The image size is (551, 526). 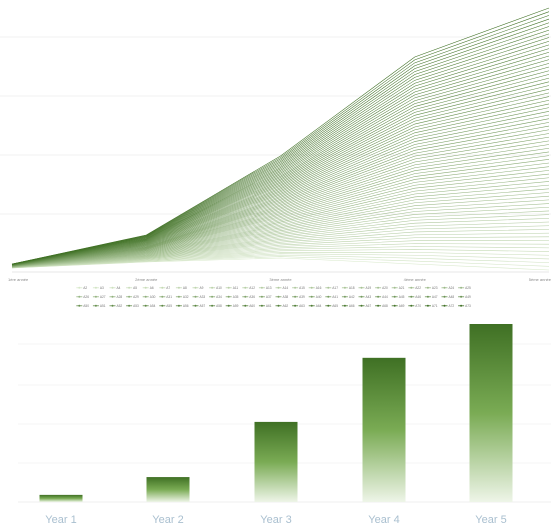 What do you see at coordinates (402, 306) in the screenshot?
I see `legend-label: A69` at bounding box center [402, 306].